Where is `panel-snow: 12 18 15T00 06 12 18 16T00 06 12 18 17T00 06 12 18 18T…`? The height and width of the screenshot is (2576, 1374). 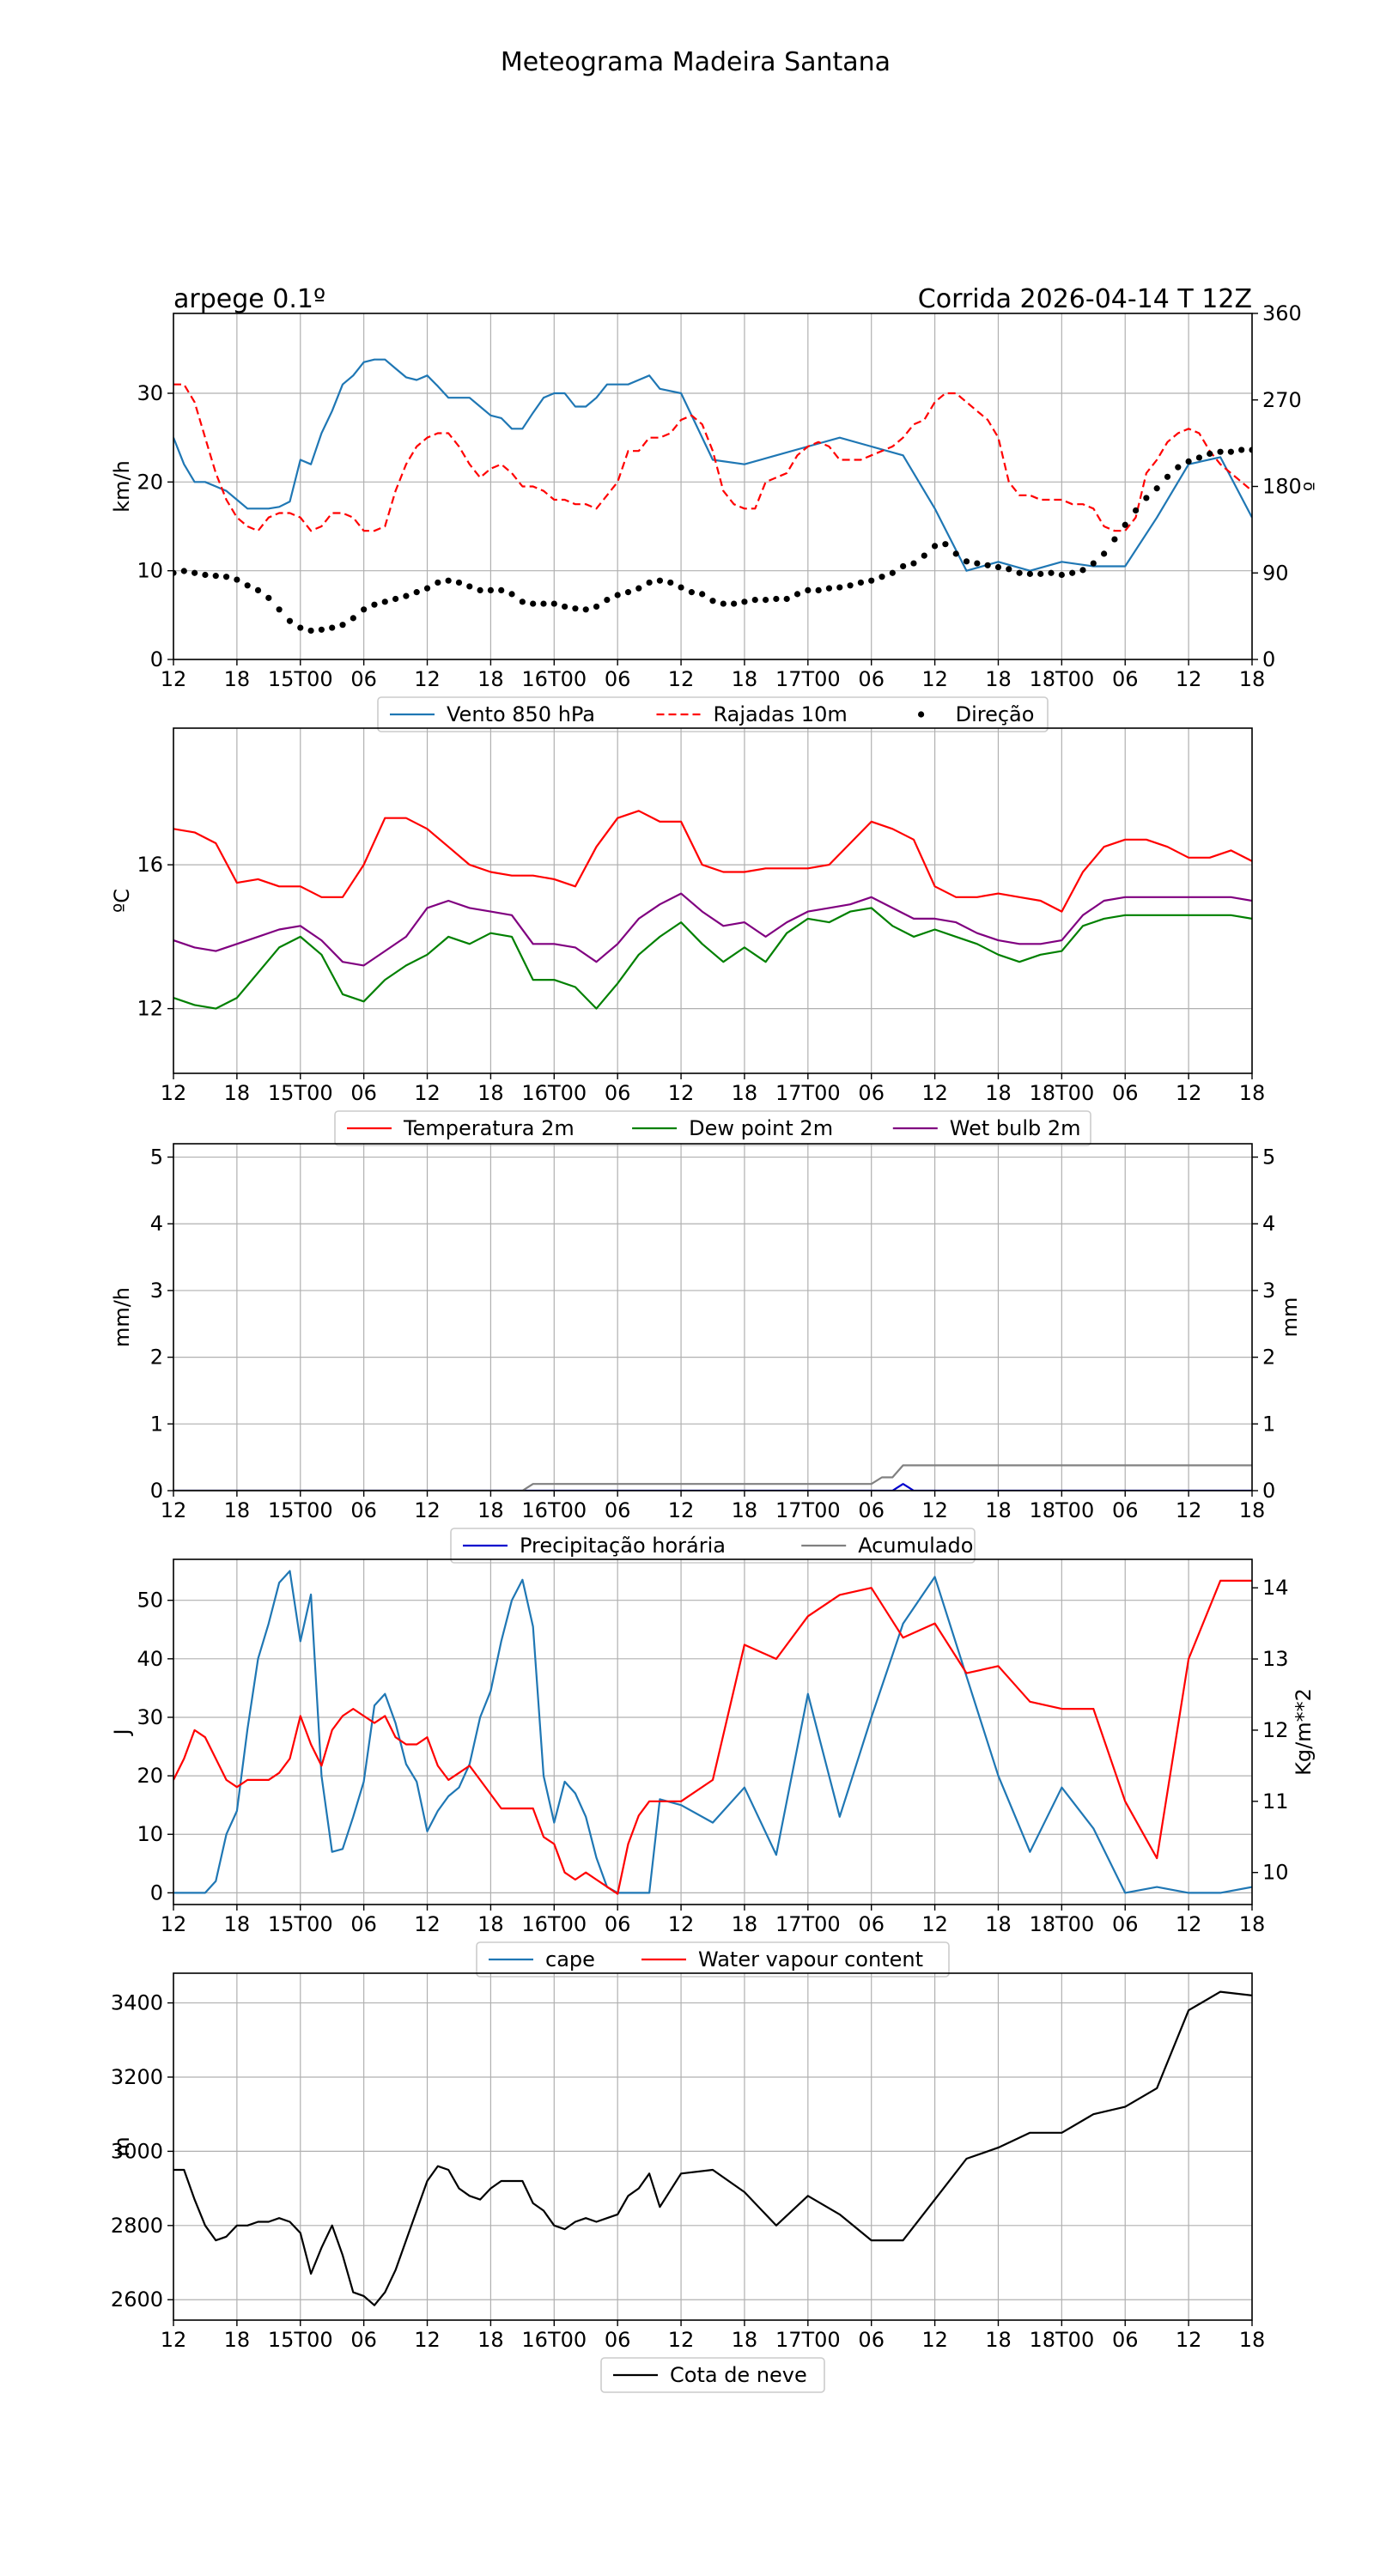 panel-snow: 12 18 15T00 06 12 18 16T00 06 12 18 17T00 06 12 18 18T… is located at coordinates (687, 2182).